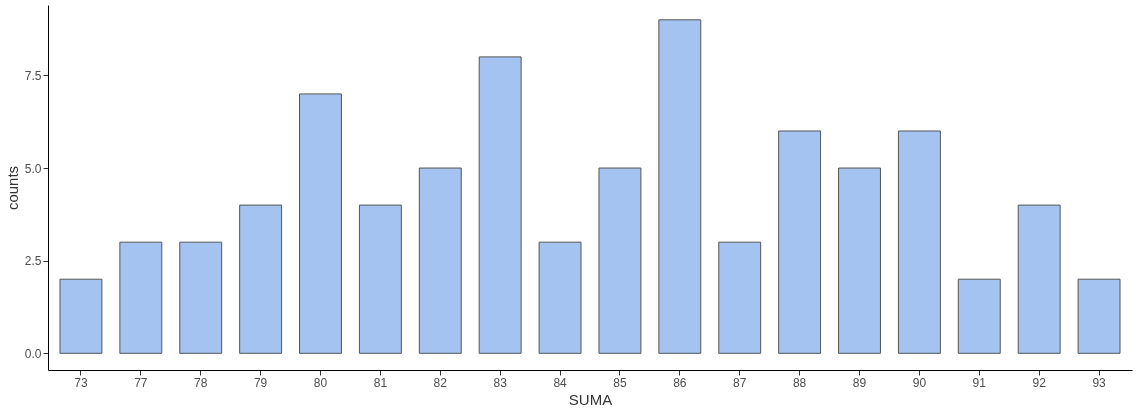  I want to click on y-tick-label: 0.0, so click(33, 353).